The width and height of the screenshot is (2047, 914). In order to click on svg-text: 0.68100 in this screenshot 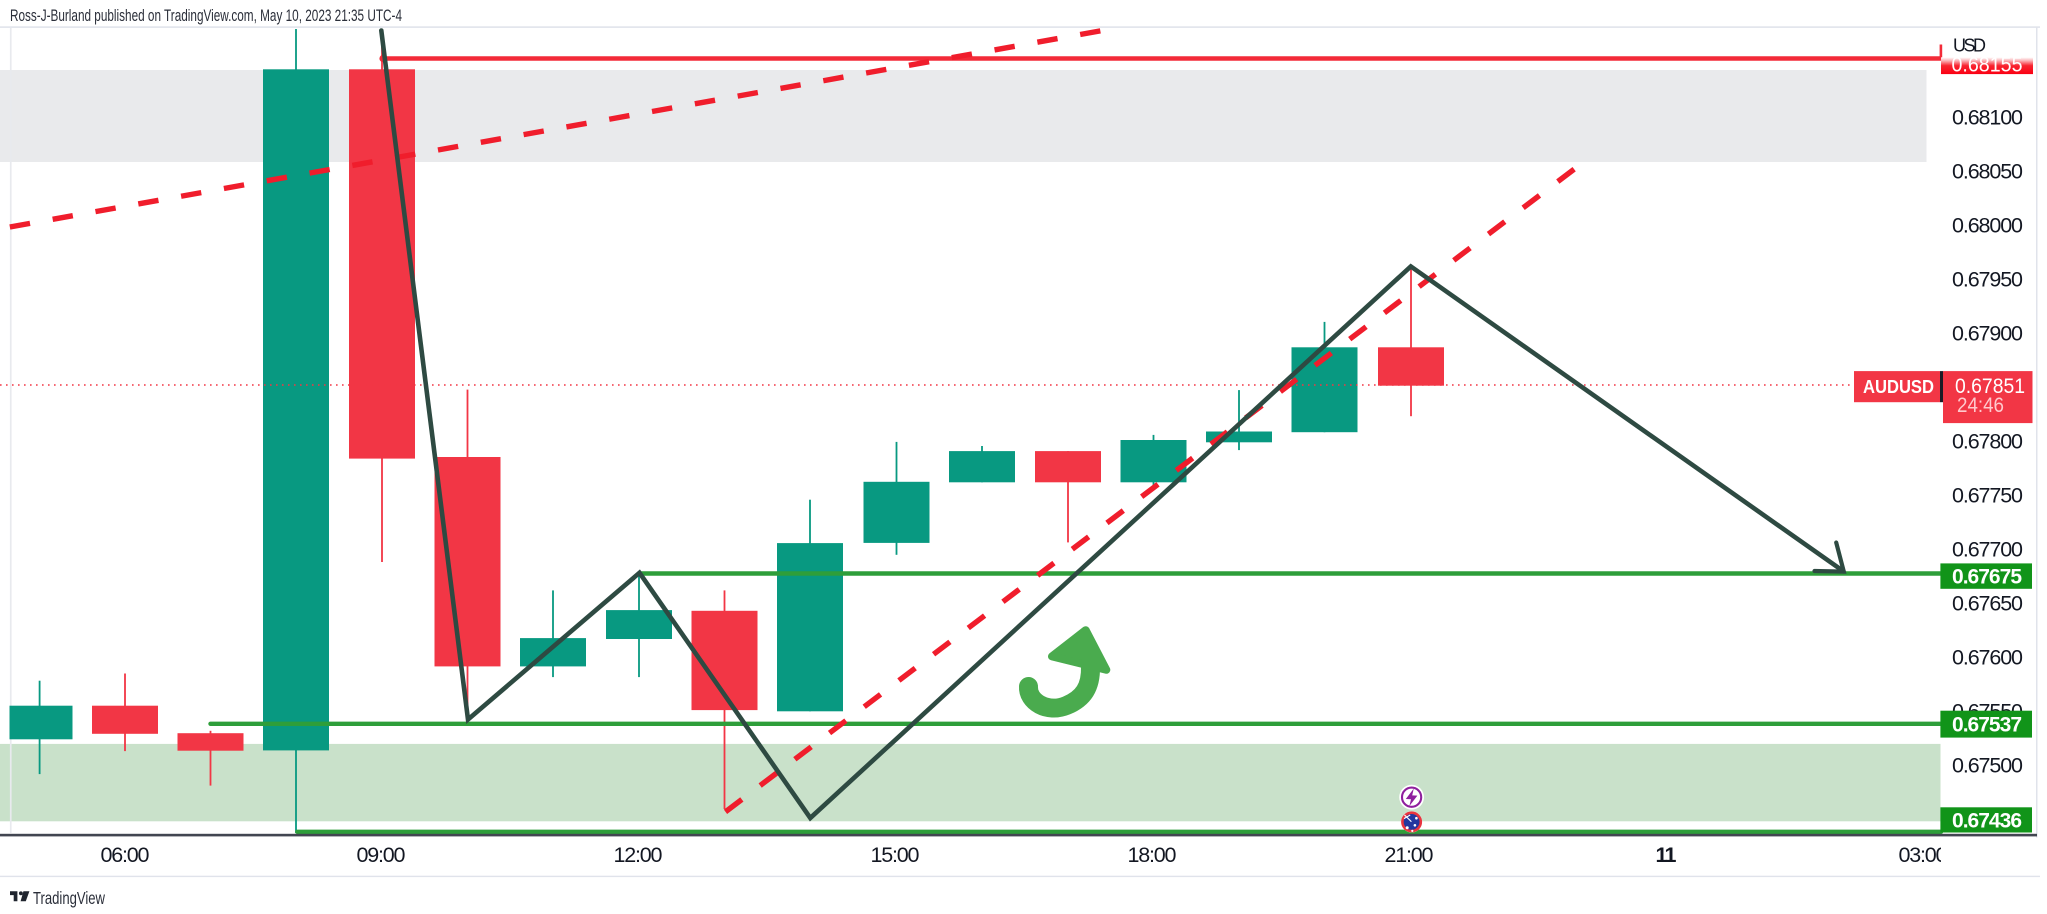, I will do `click(1987, 118)`.